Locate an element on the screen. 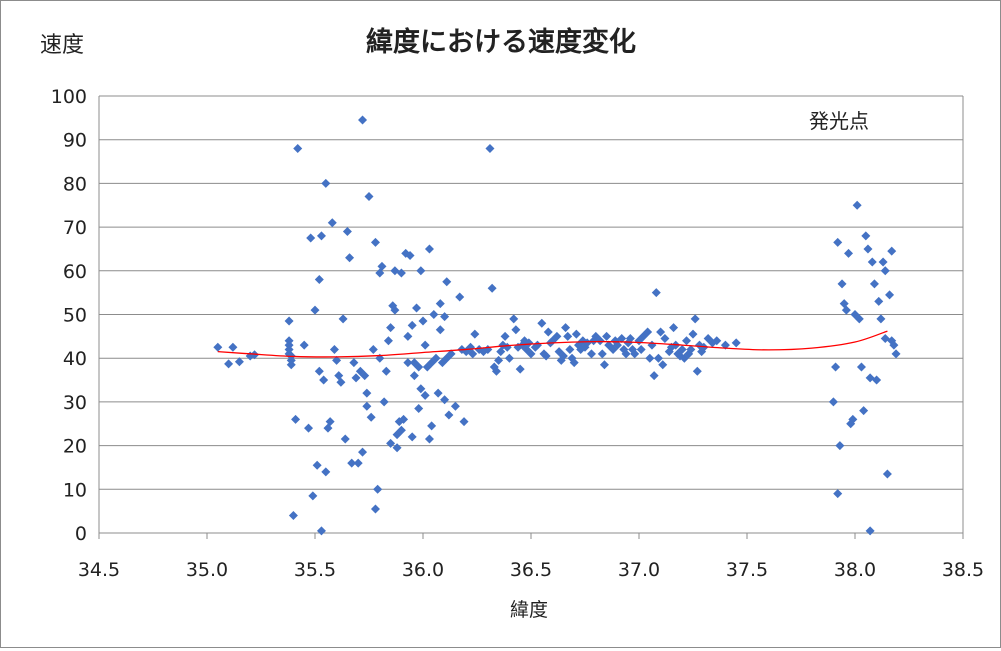 The height and width of the screenshot is (651, 1001). y-tick-label: 30 is located at coordinates (75, 403).